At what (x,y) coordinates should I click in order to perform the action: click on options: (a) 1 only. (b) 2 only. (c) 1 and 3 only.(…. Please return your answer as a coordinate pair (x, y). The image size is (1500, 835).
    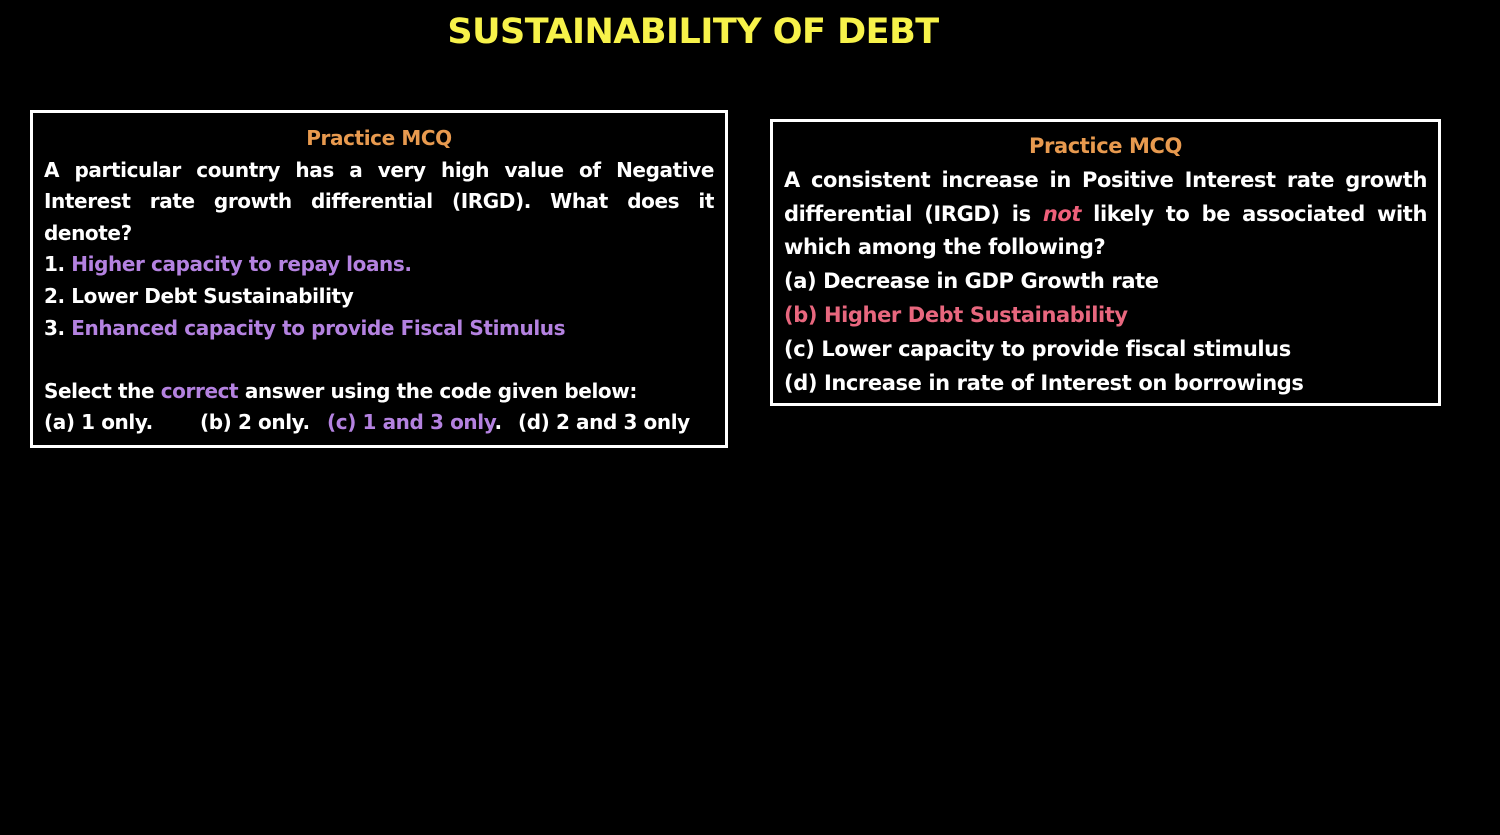
    Looking at the image, I should click on (379, 423).